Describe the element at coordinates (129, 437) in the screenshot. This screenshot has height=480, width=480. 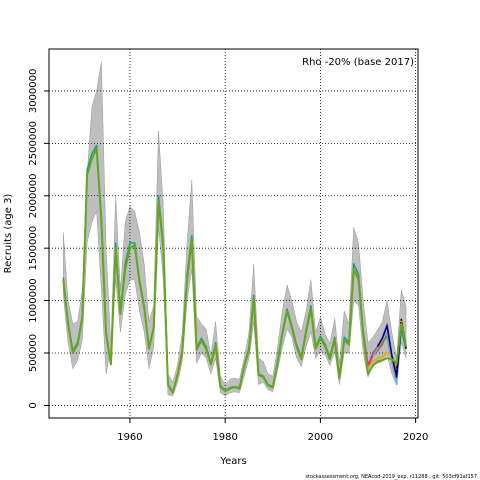
I see `x-tick-label: 1960` at that location.